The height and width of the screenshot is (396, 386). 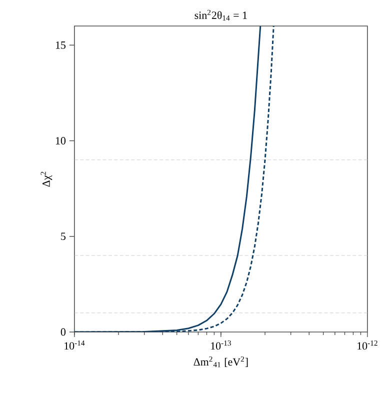 What do you see at coordinates (63, 332) in the screenshot?
I see `y-tick-label: 0` at bounding box center [63, 332].